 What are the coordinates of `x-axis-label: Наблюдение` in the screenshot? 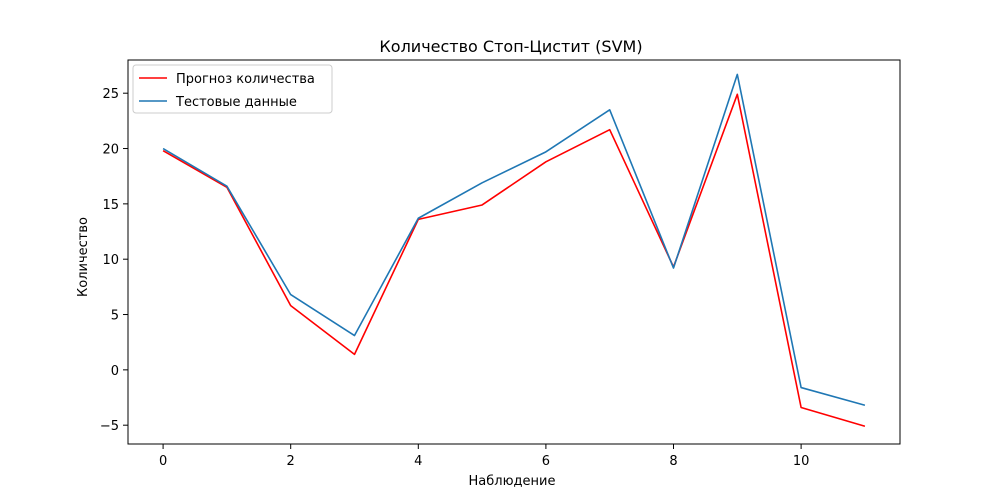 It's located at (512, 481).